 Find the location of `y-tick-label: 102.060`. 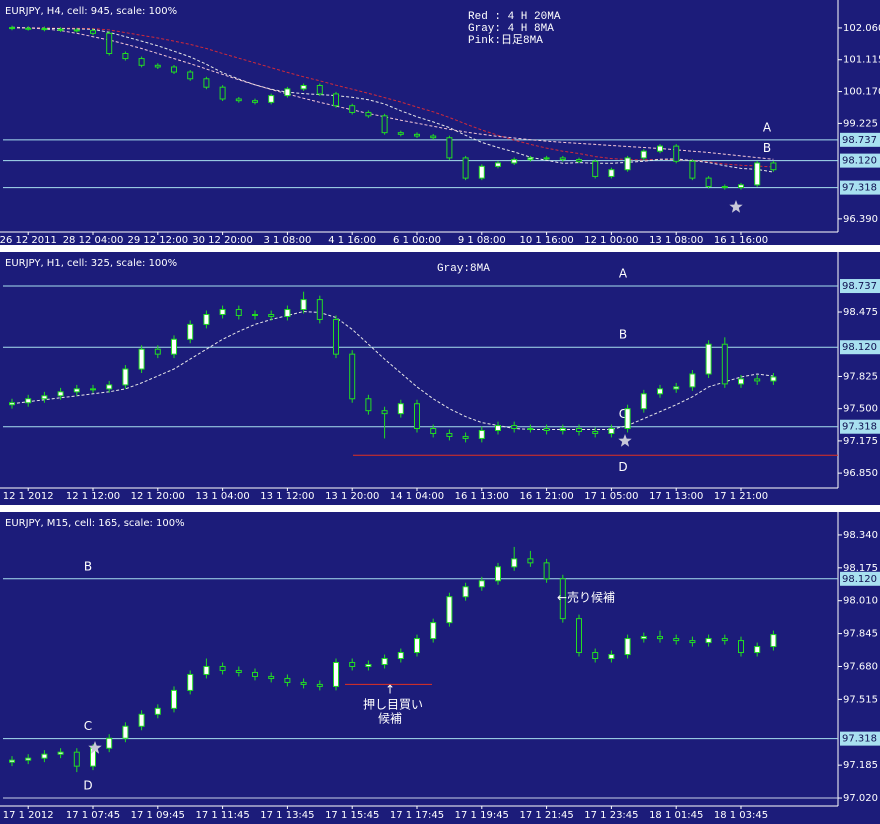

y-tick-label: 102.060 is located at coordinates (861, 28).